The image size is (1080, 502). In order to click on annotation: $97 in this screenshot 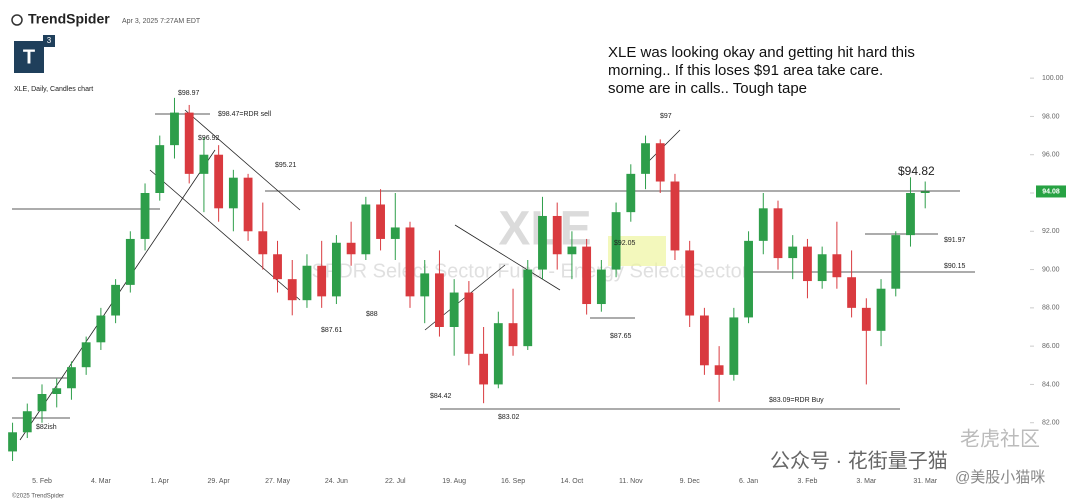, I will do `click(666, 116)`.